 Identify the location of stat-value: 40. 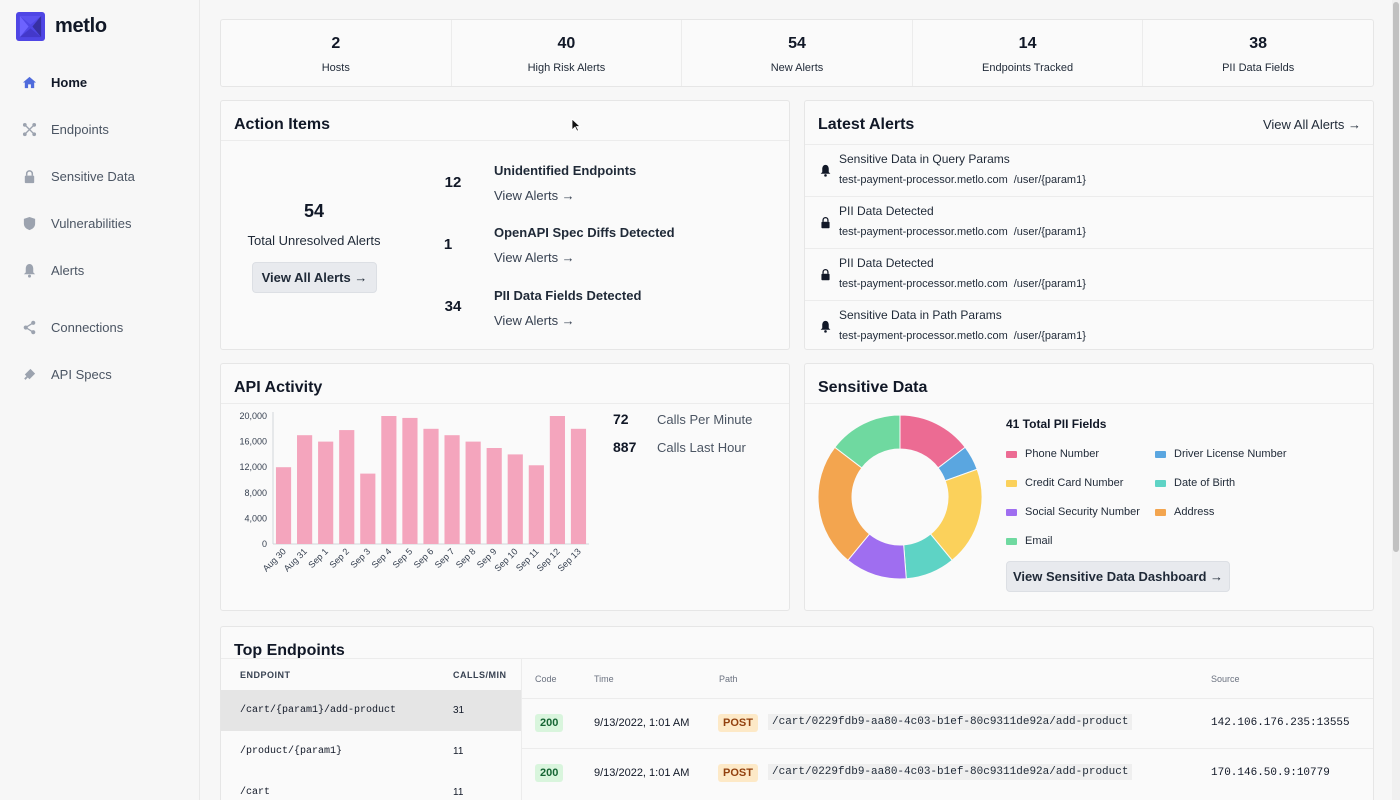
(566, 43).